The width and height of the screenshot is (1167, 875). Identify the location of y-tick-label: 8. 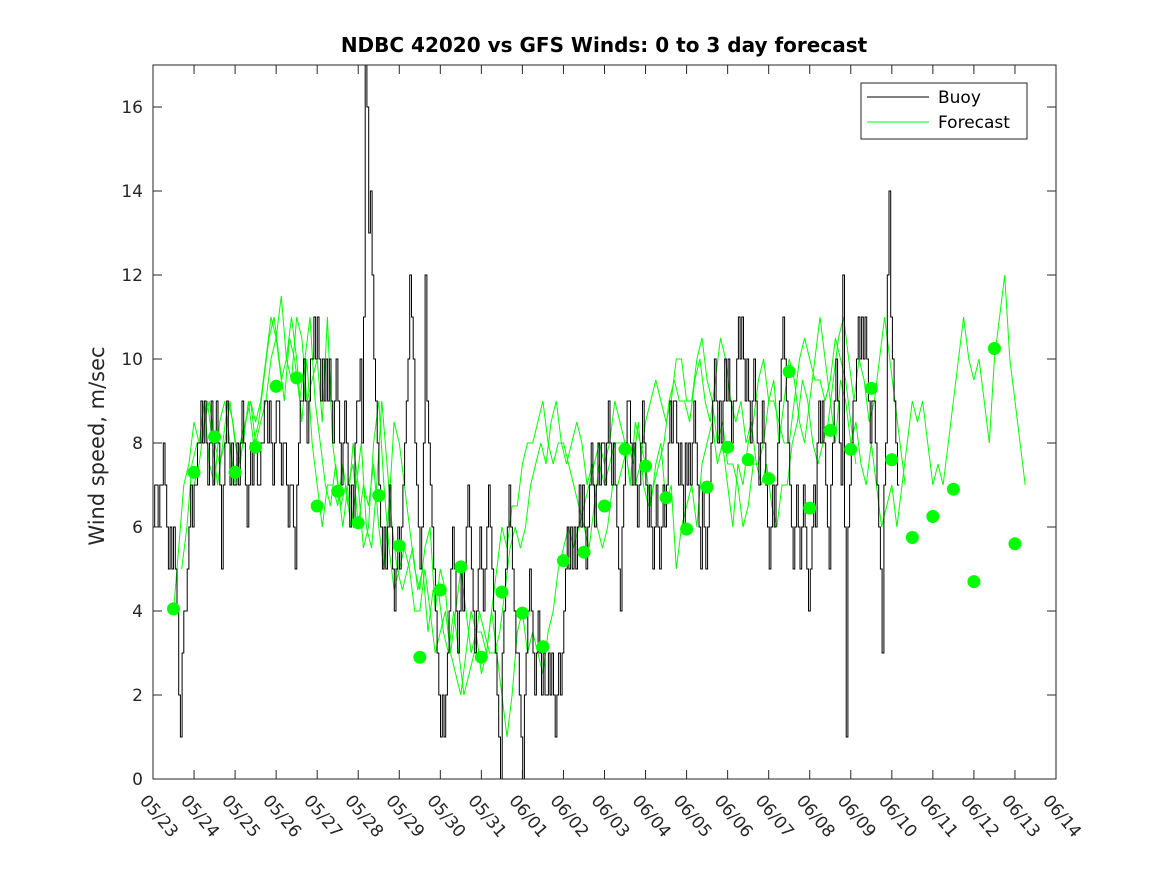
(137, 444).